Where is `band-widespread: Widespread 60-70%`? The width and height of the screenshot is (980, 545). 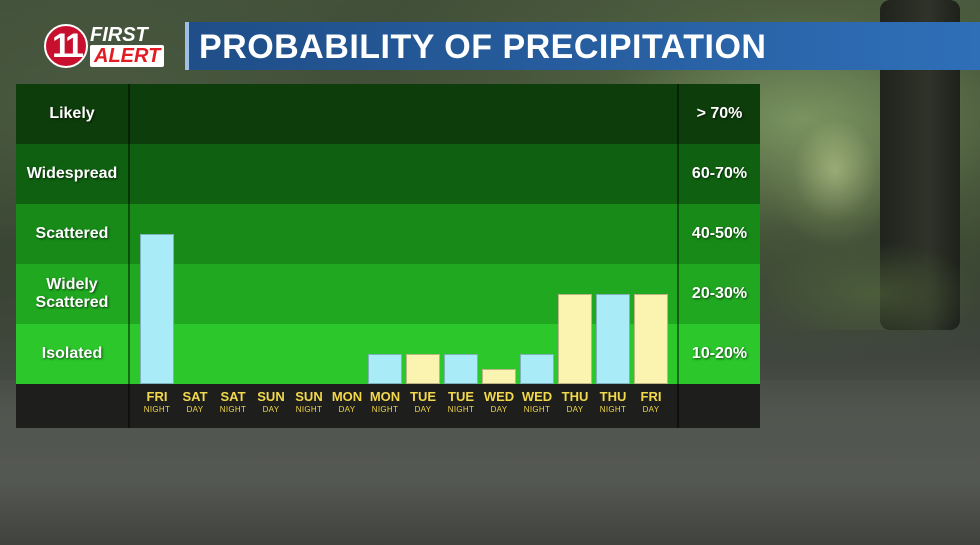 band-widespread: Widespread 60-70% is located at coordinates (388, 174).